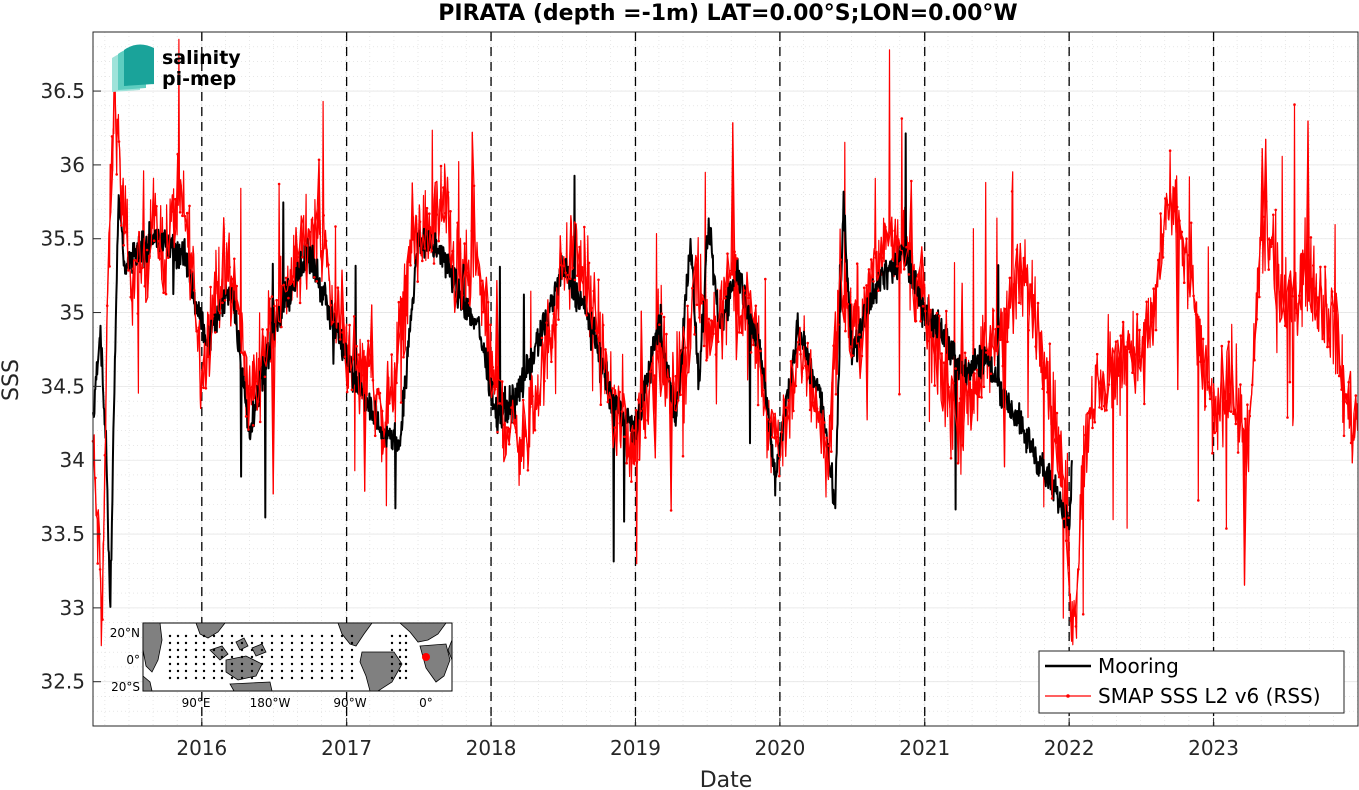 The width and height of the screenshot is (1359, 790). Describe the element at coordinates (779, 748) in the screenshot. I see `x-tick-label: 2020` at that location.